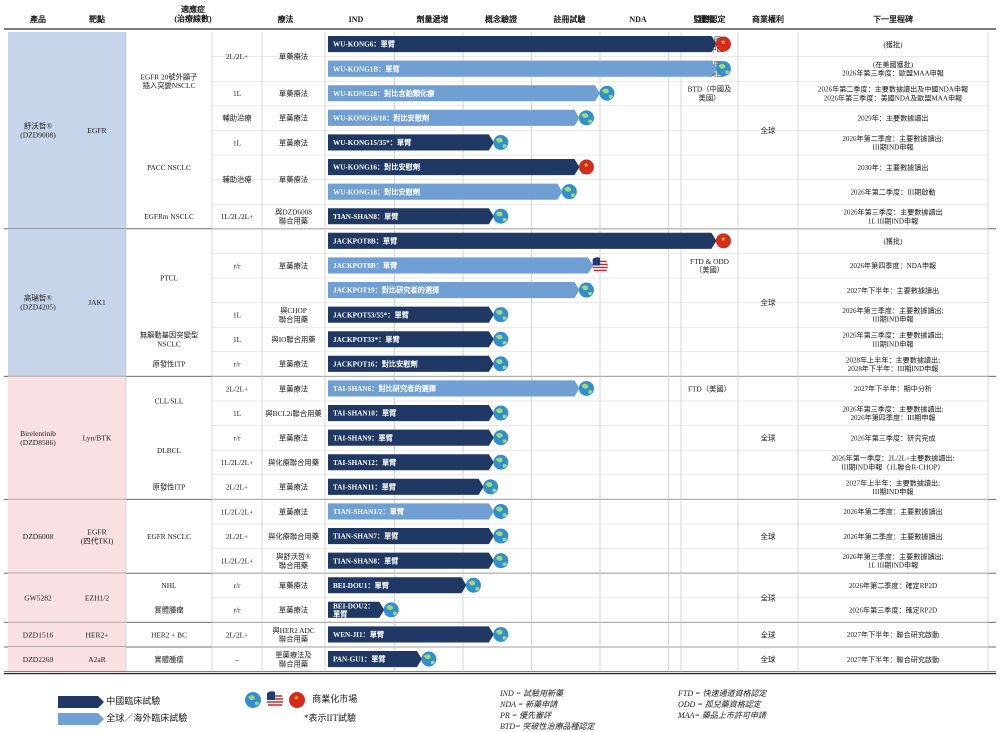  Describe the element at coordinates (237, 511) in the screenshot. I see `line-label: 1L/2L/2L+` at that location.